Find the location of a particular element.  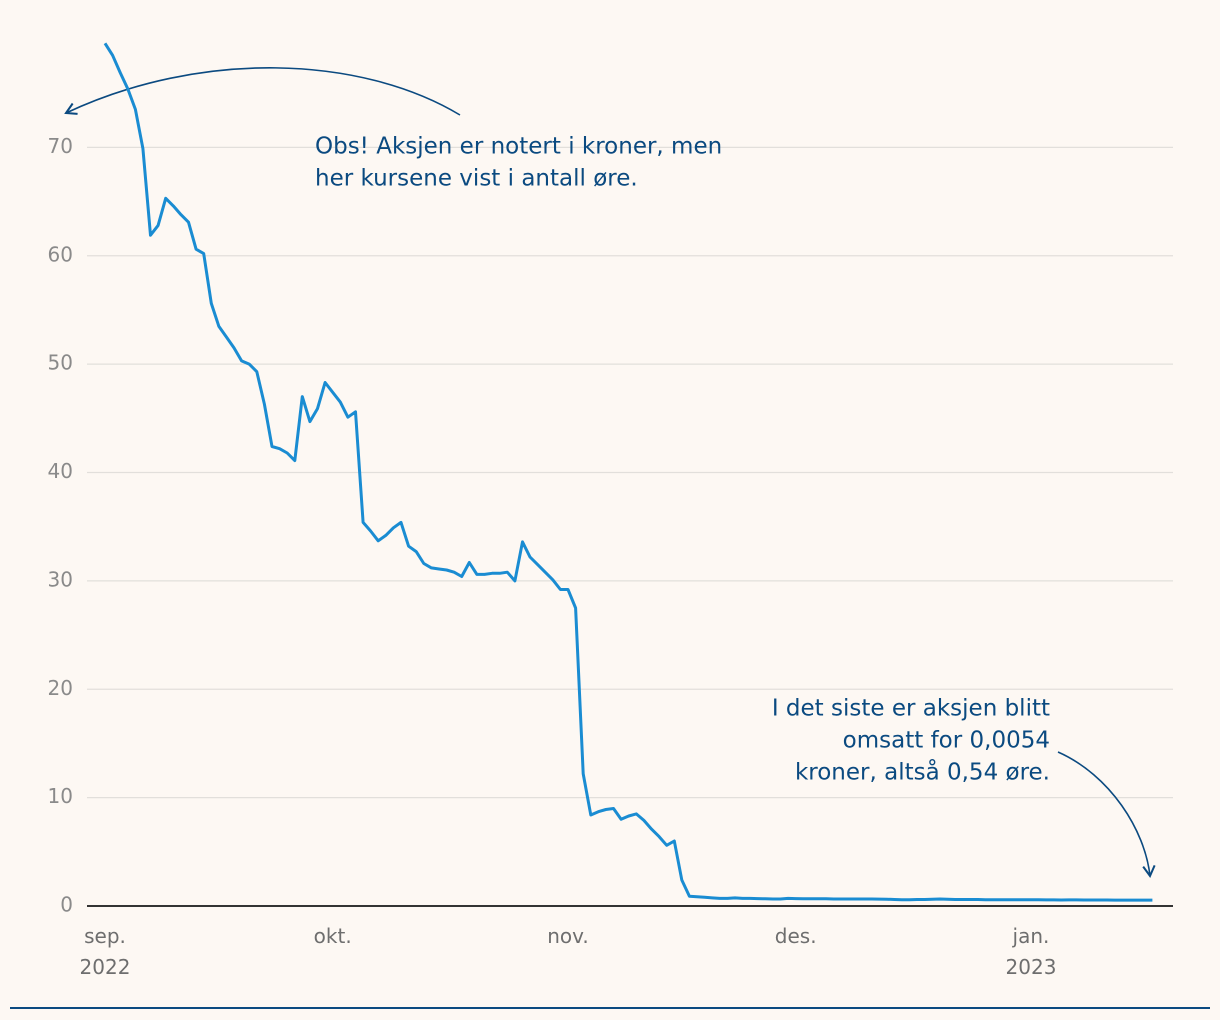

annotation: I det siste er aksjen blitt is located at coordinates (911, 709).